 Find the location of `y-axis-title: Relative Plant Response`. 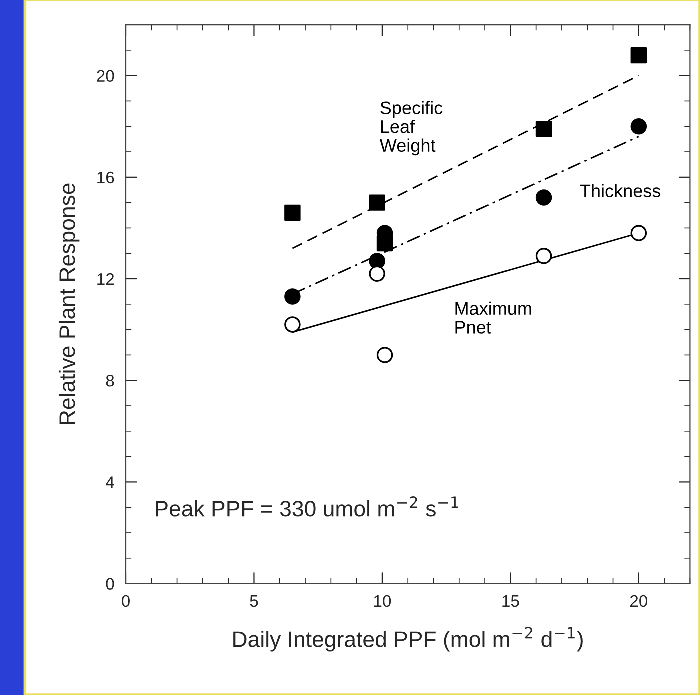

y-axis-title: Relative Plant Response is located at coordinates (69, 304).